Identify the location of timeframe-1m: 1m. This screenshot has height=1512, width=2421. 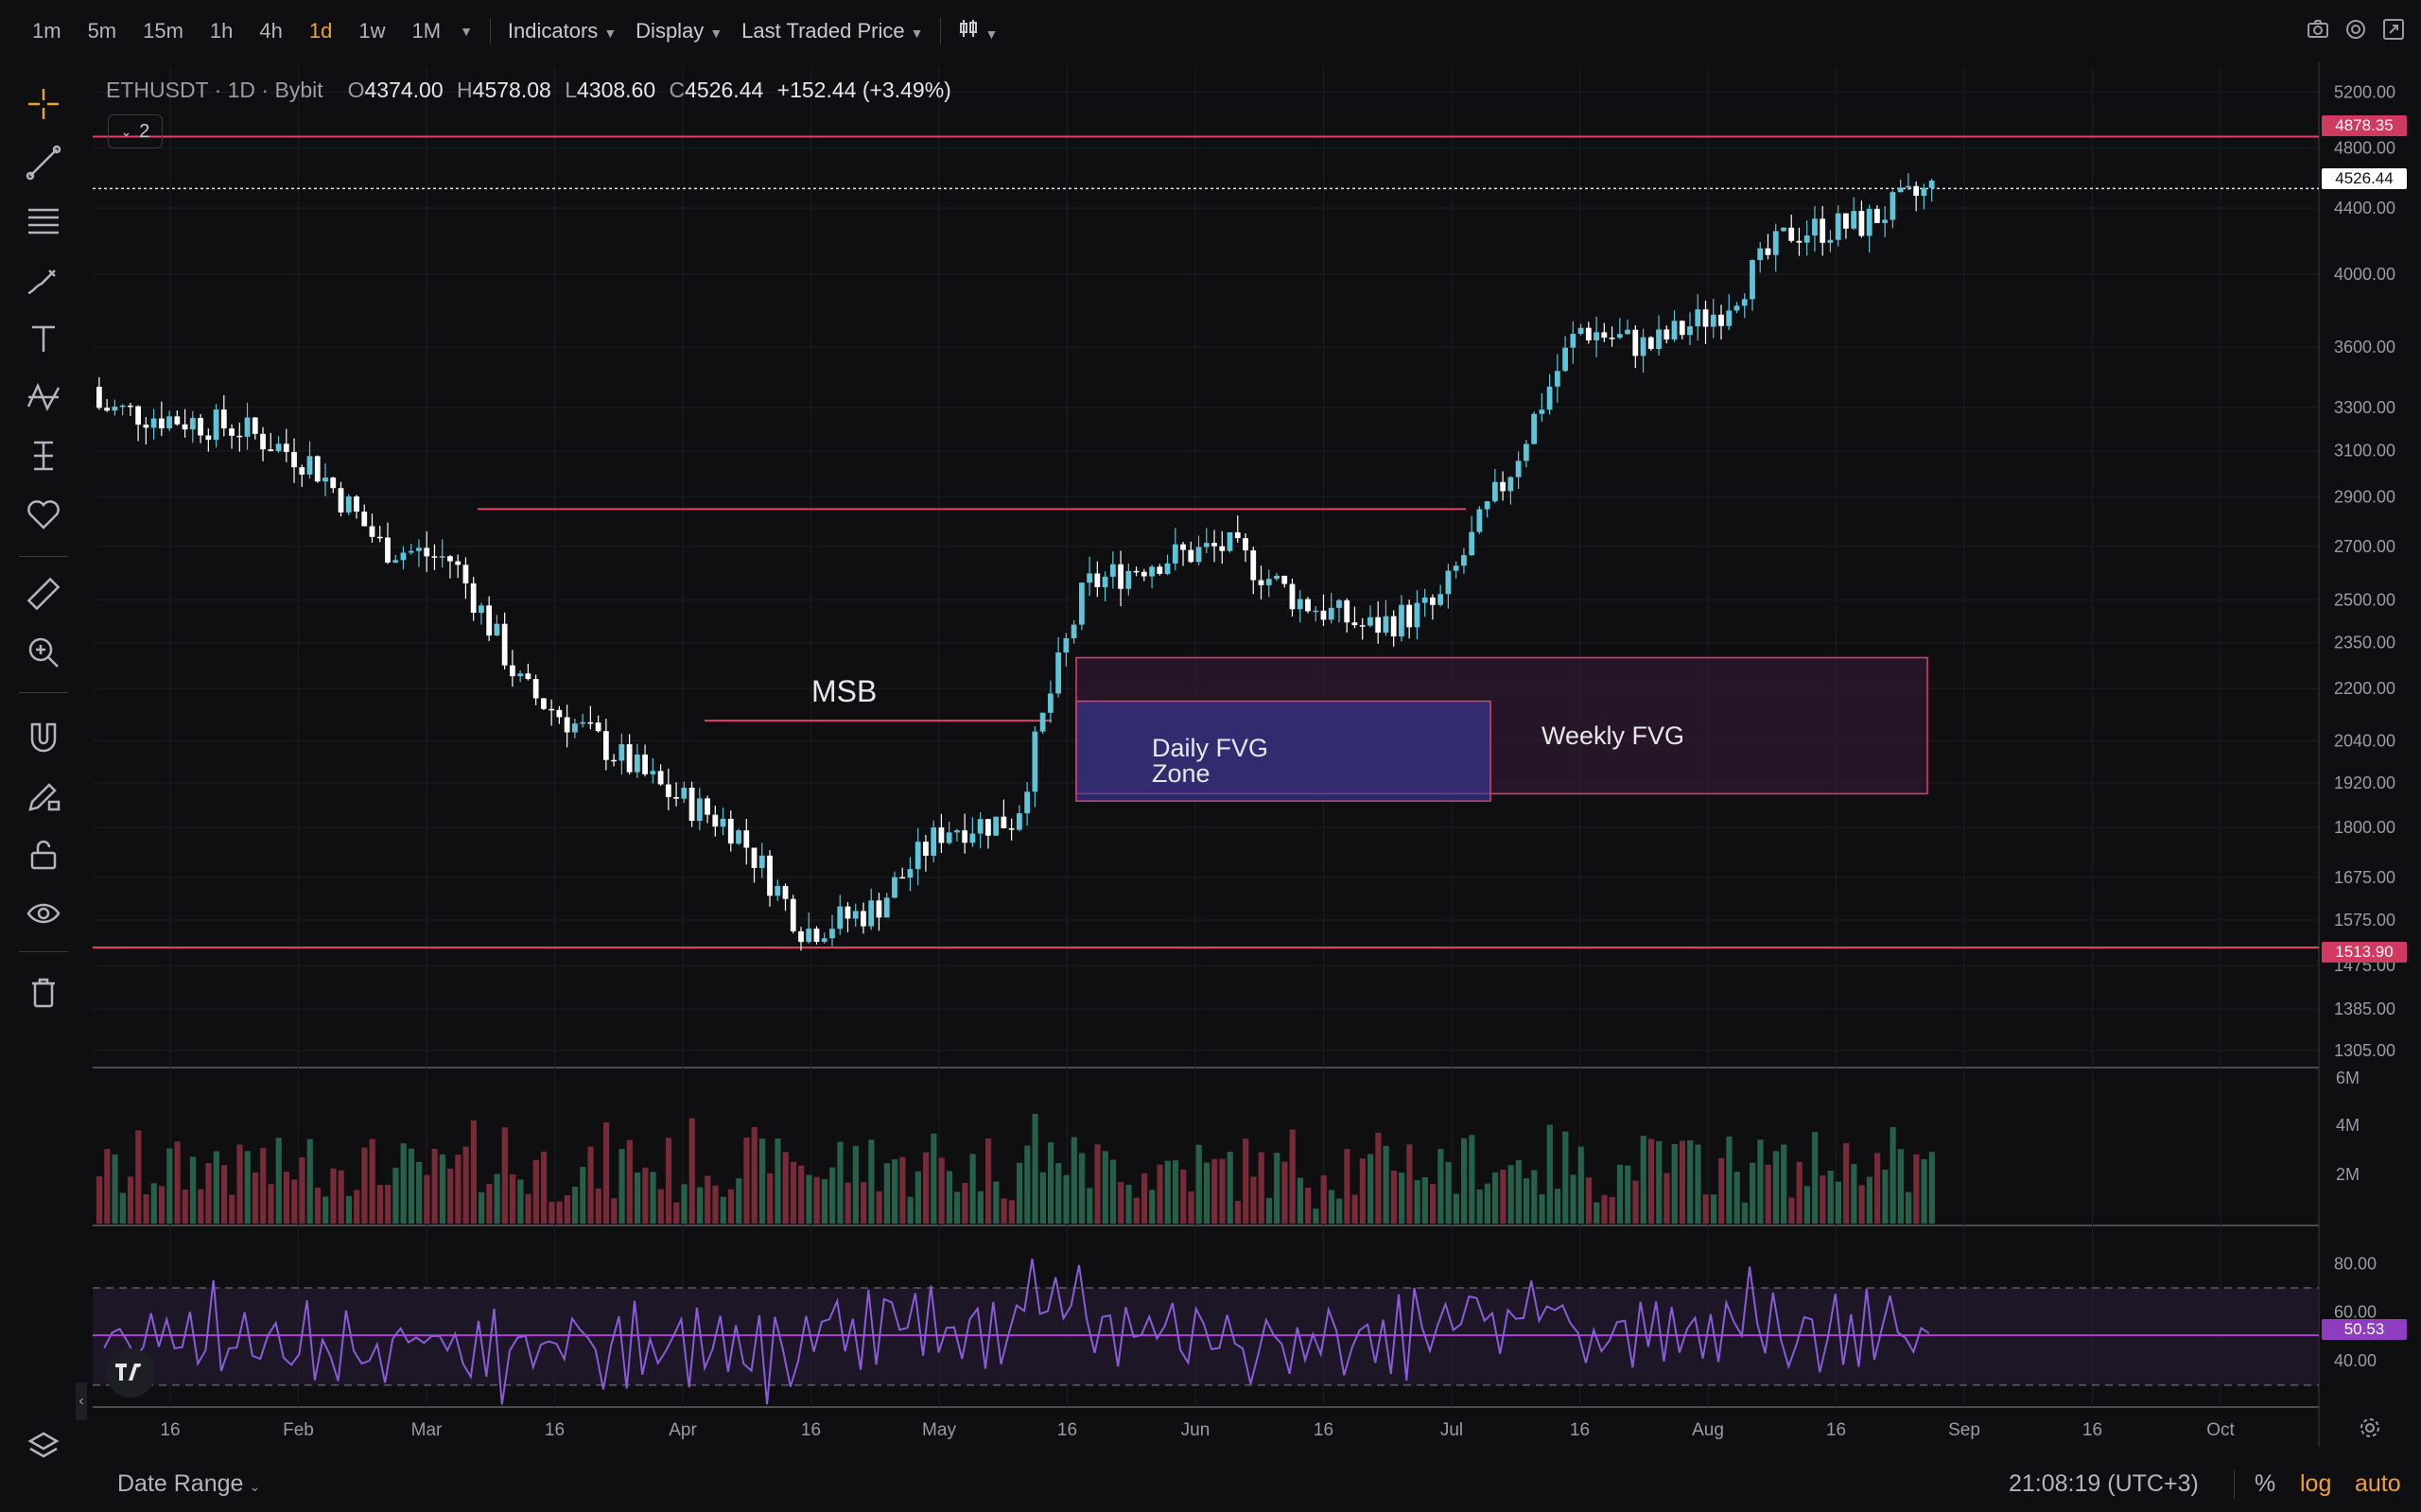
(46, 31).